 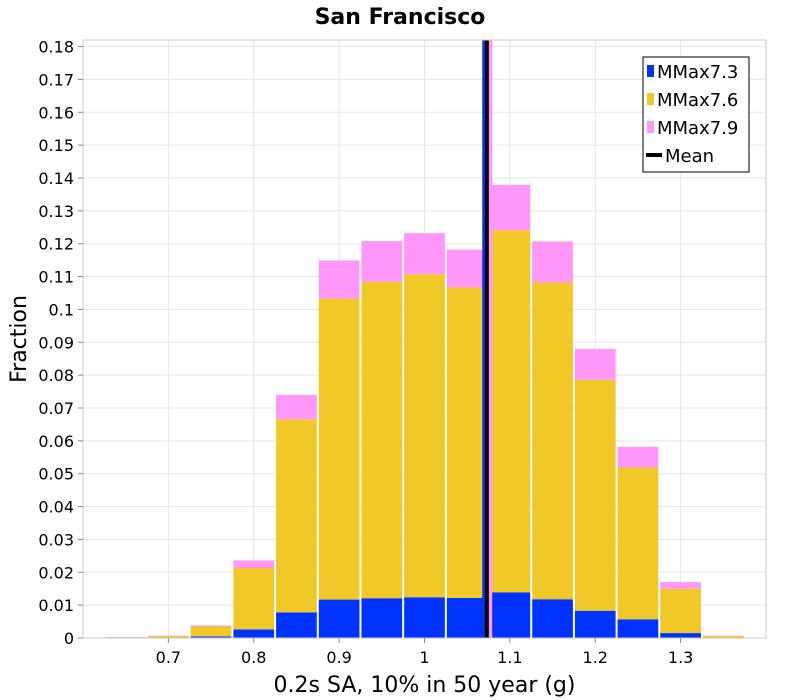 What do you see at coordinates (168, 657) in the screenshot?
I see `x-tick-label: 0.7` at bounding box center [168, 657].